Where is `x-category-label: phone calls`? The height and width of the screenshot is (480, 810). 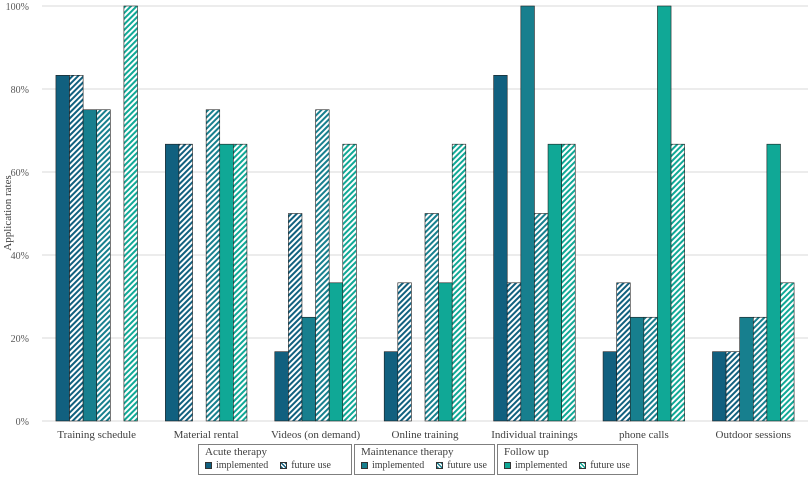
x-category-label: phone calls is located at coordinates (644, 435).